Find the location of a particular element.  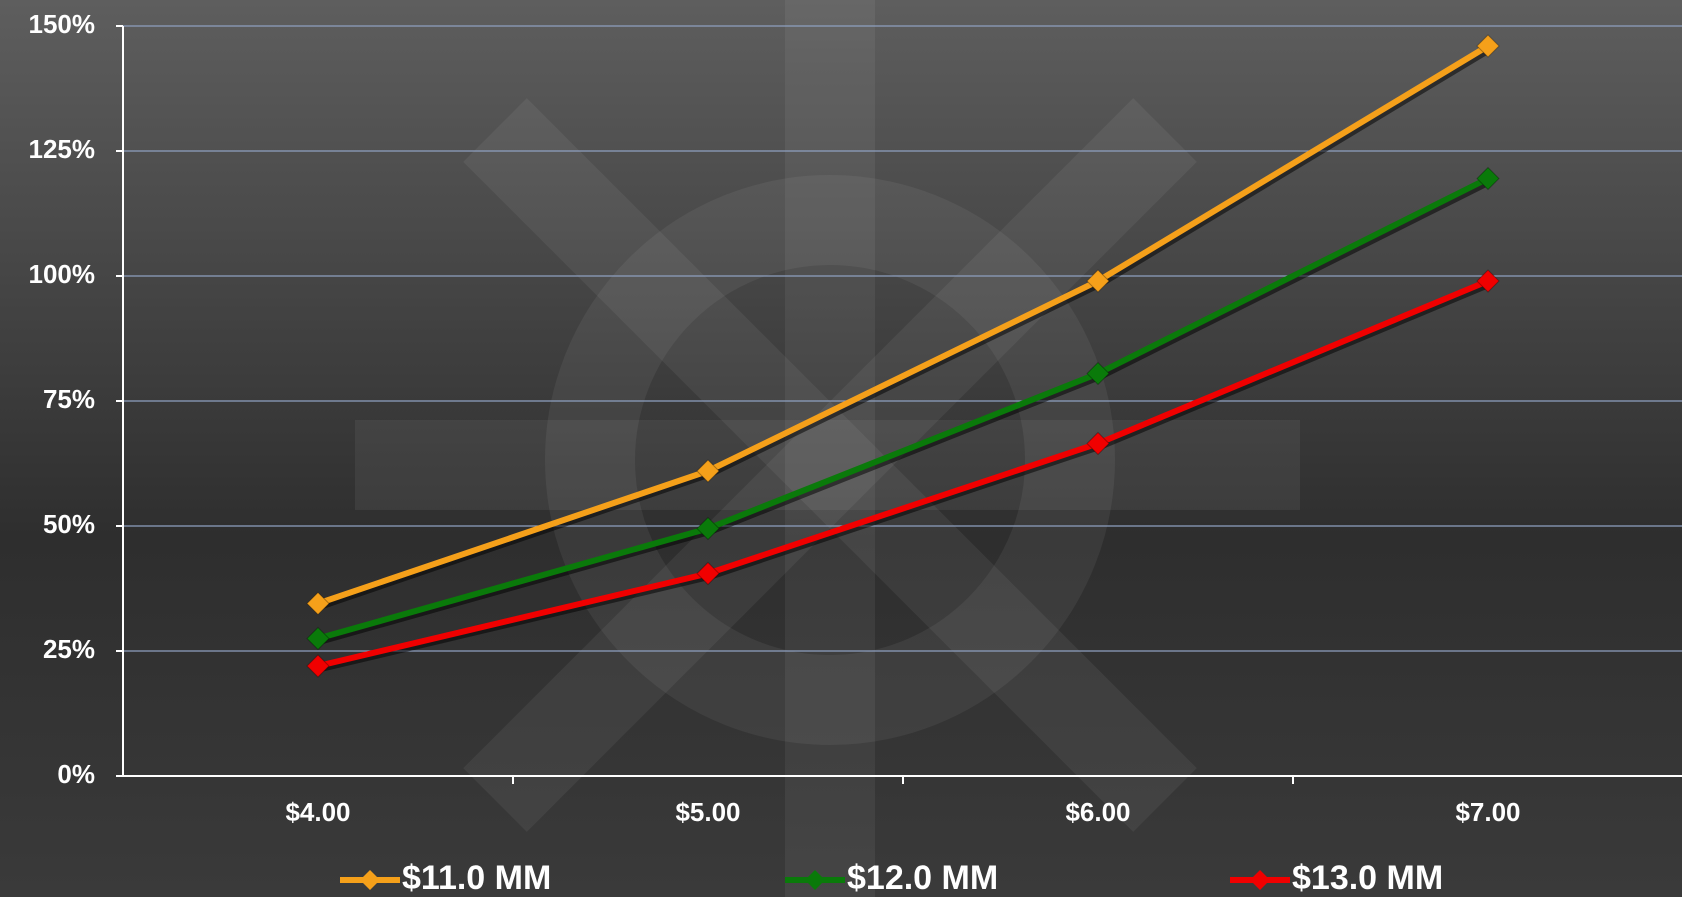

legend-label: $12.0 MM is located at coordinates (922, 878).